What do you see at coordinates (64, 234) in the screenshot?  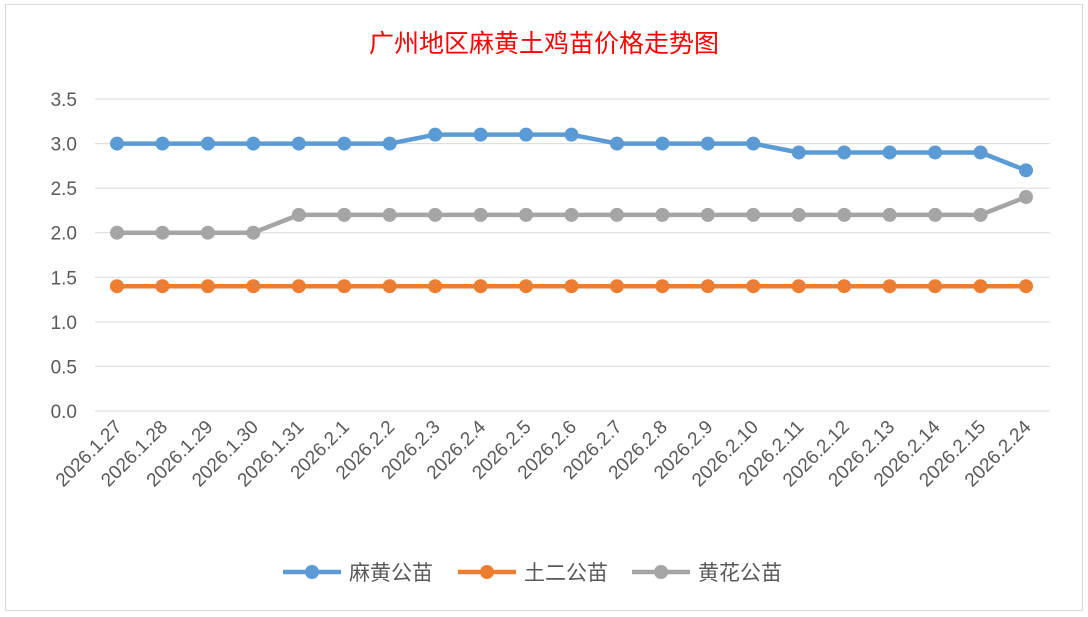 I see `y-tick-label: 2.0` at bounding box center [64, 234].